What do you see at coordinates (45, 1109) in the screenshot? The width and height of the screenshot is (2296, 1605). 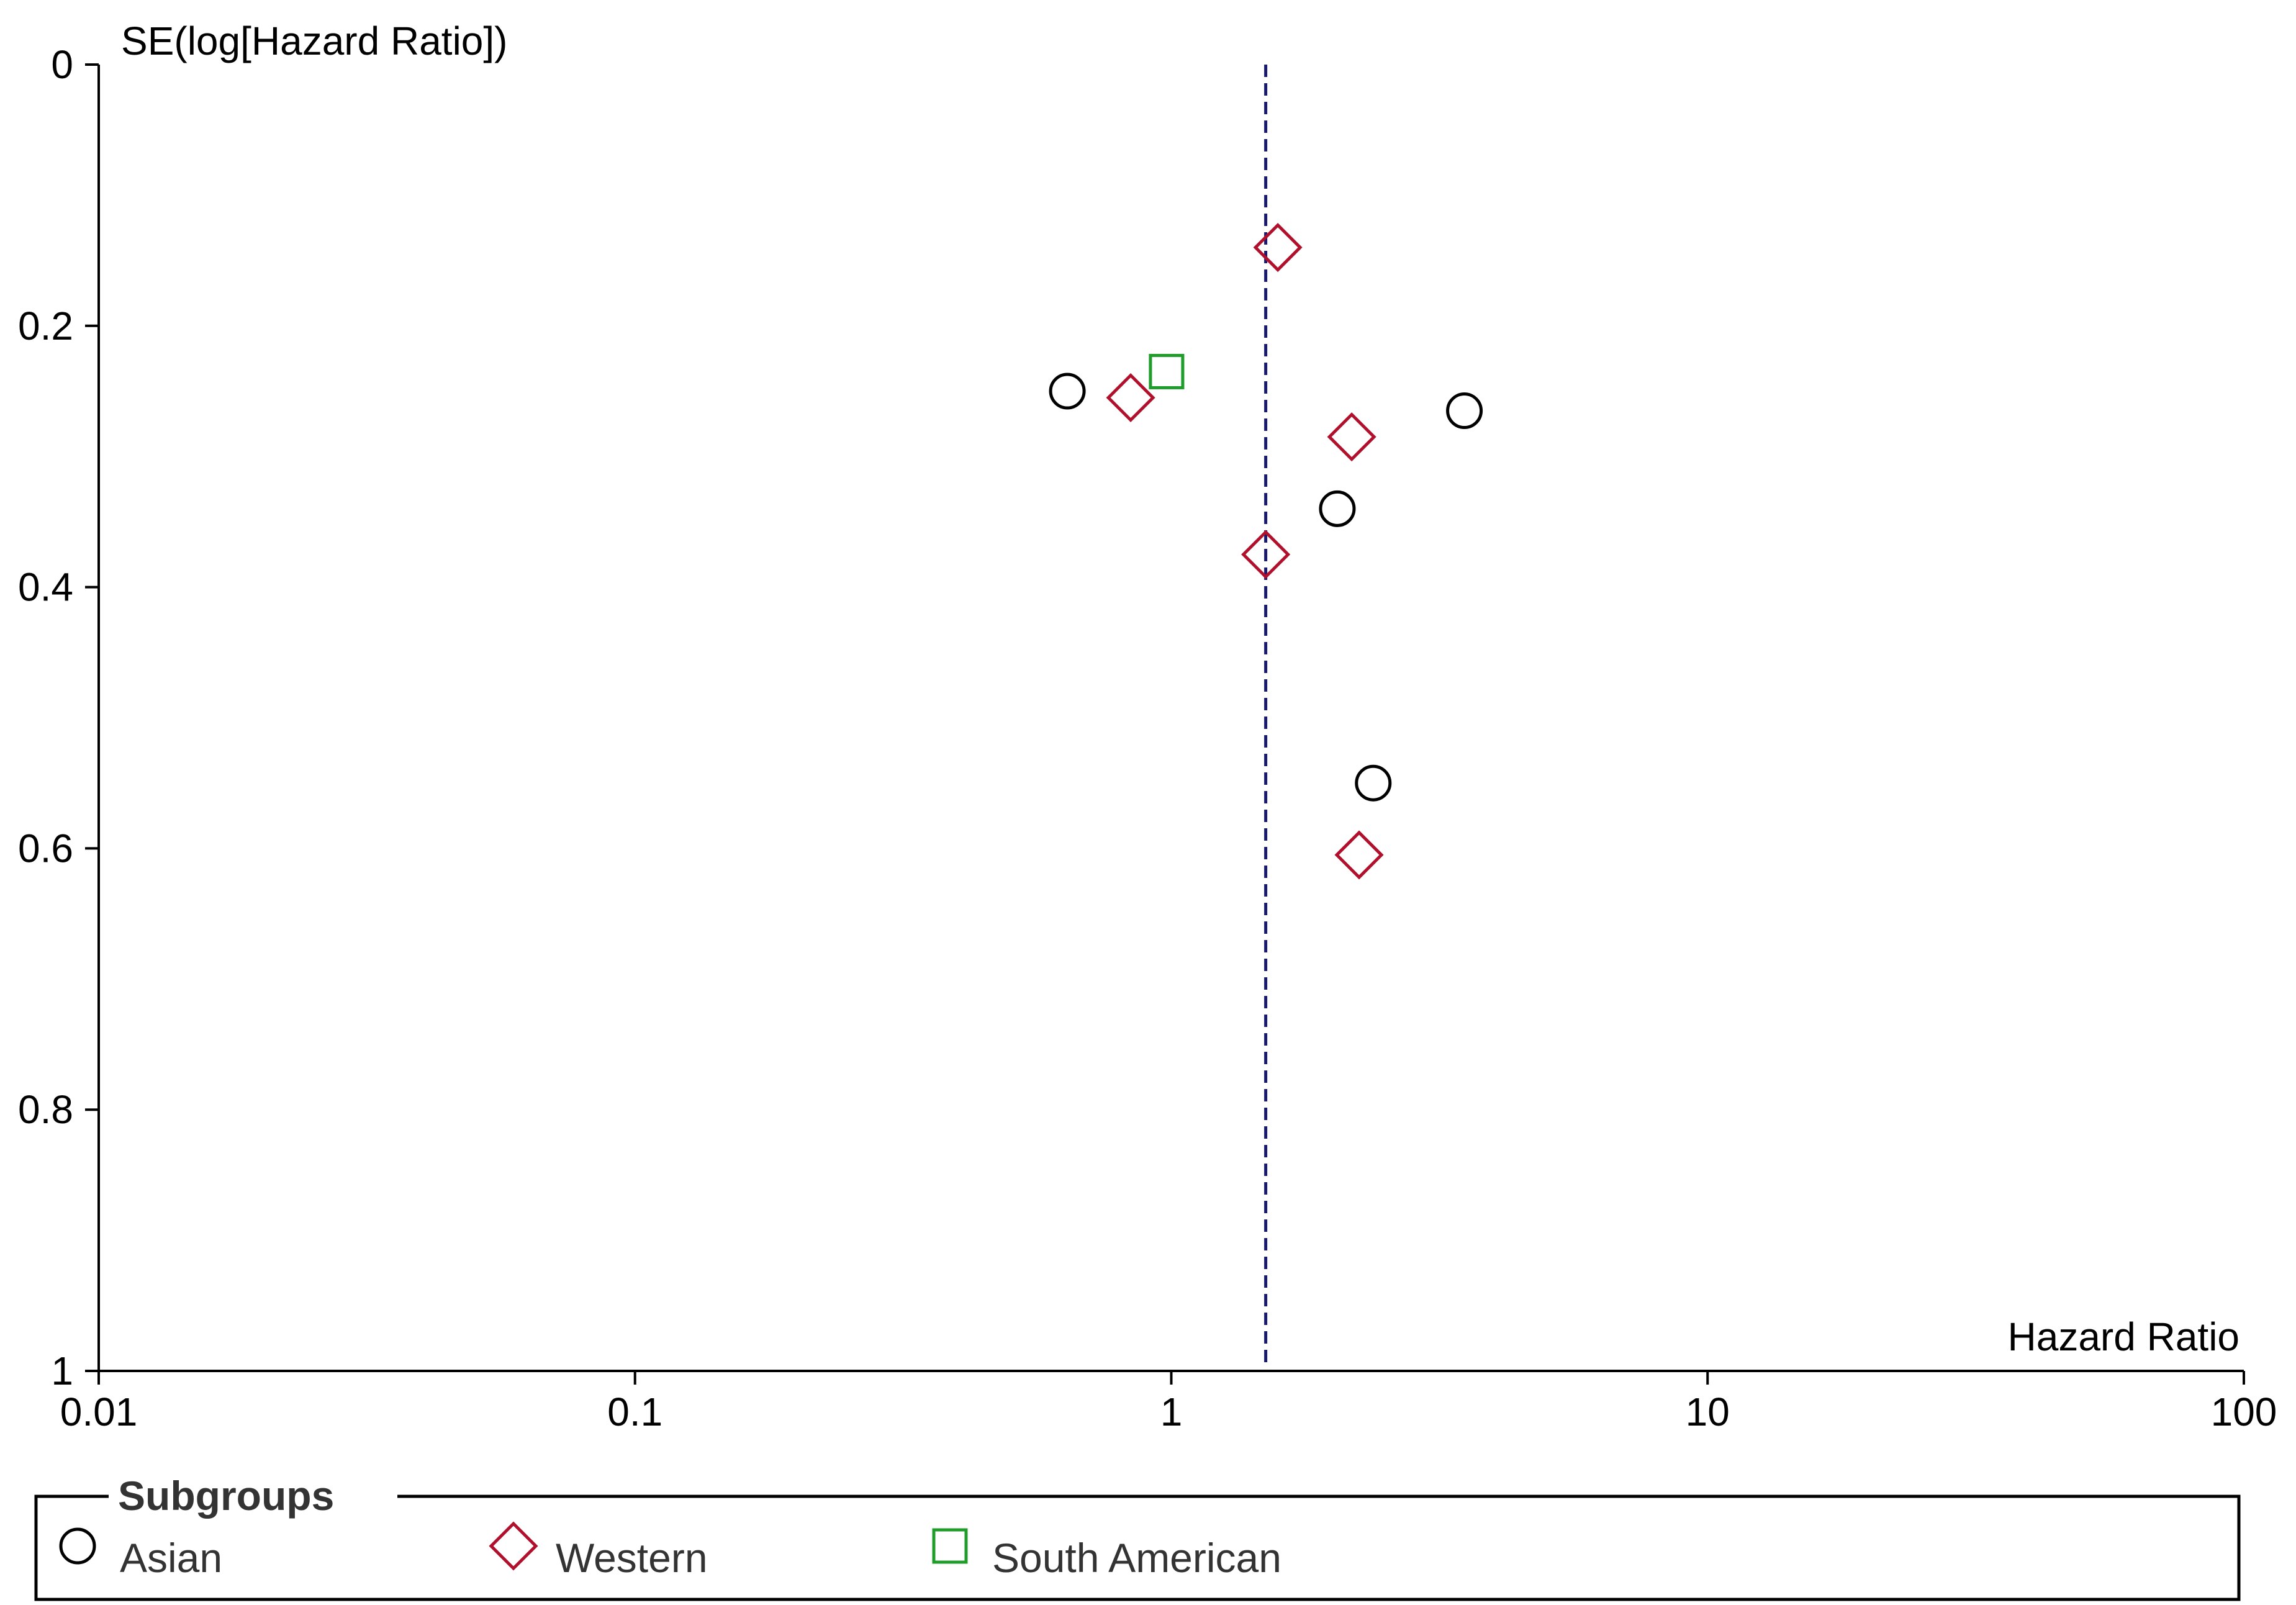 I see `y-tick-label: 0.8` at bounding box center [45, 1109].